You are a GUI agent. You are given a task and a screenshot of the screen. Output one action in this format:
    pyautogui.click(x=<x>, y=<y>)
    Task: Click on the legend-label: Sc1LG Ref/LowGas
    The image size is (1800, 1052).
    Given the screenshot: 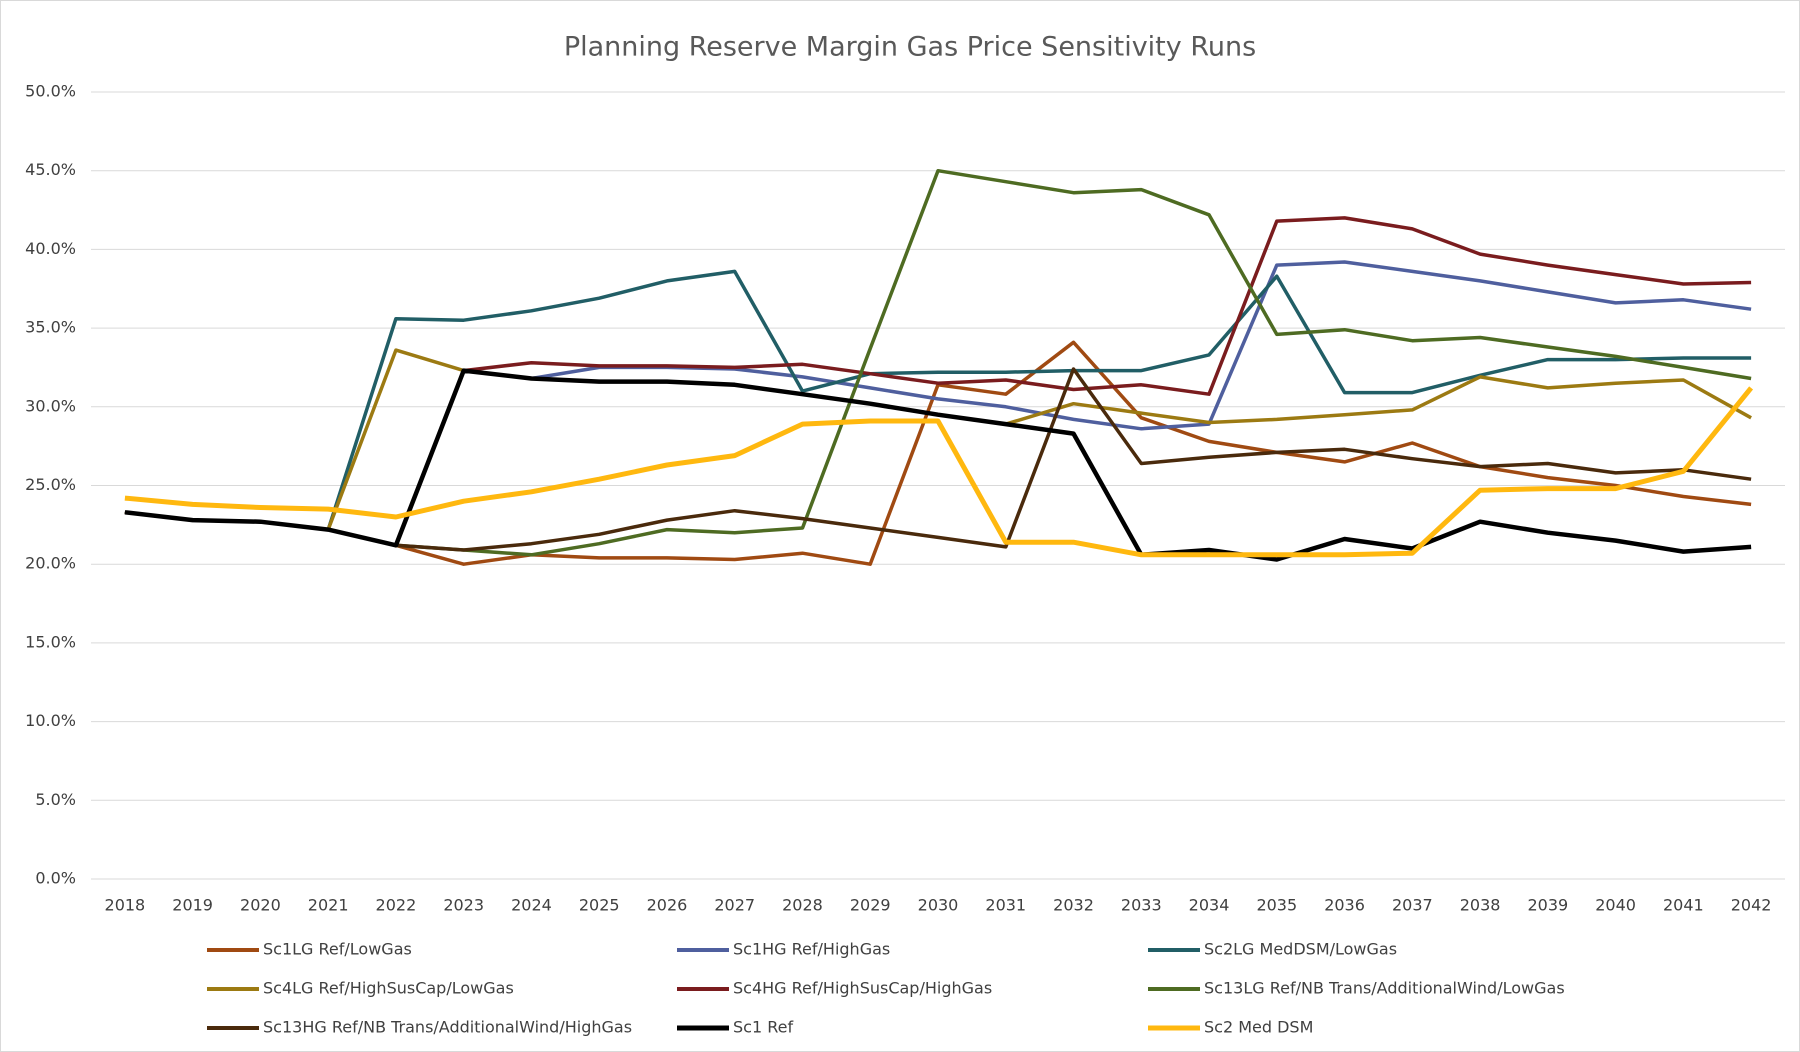 What is the action you would take?
    pyautogui.click(x=337, y=949)
    